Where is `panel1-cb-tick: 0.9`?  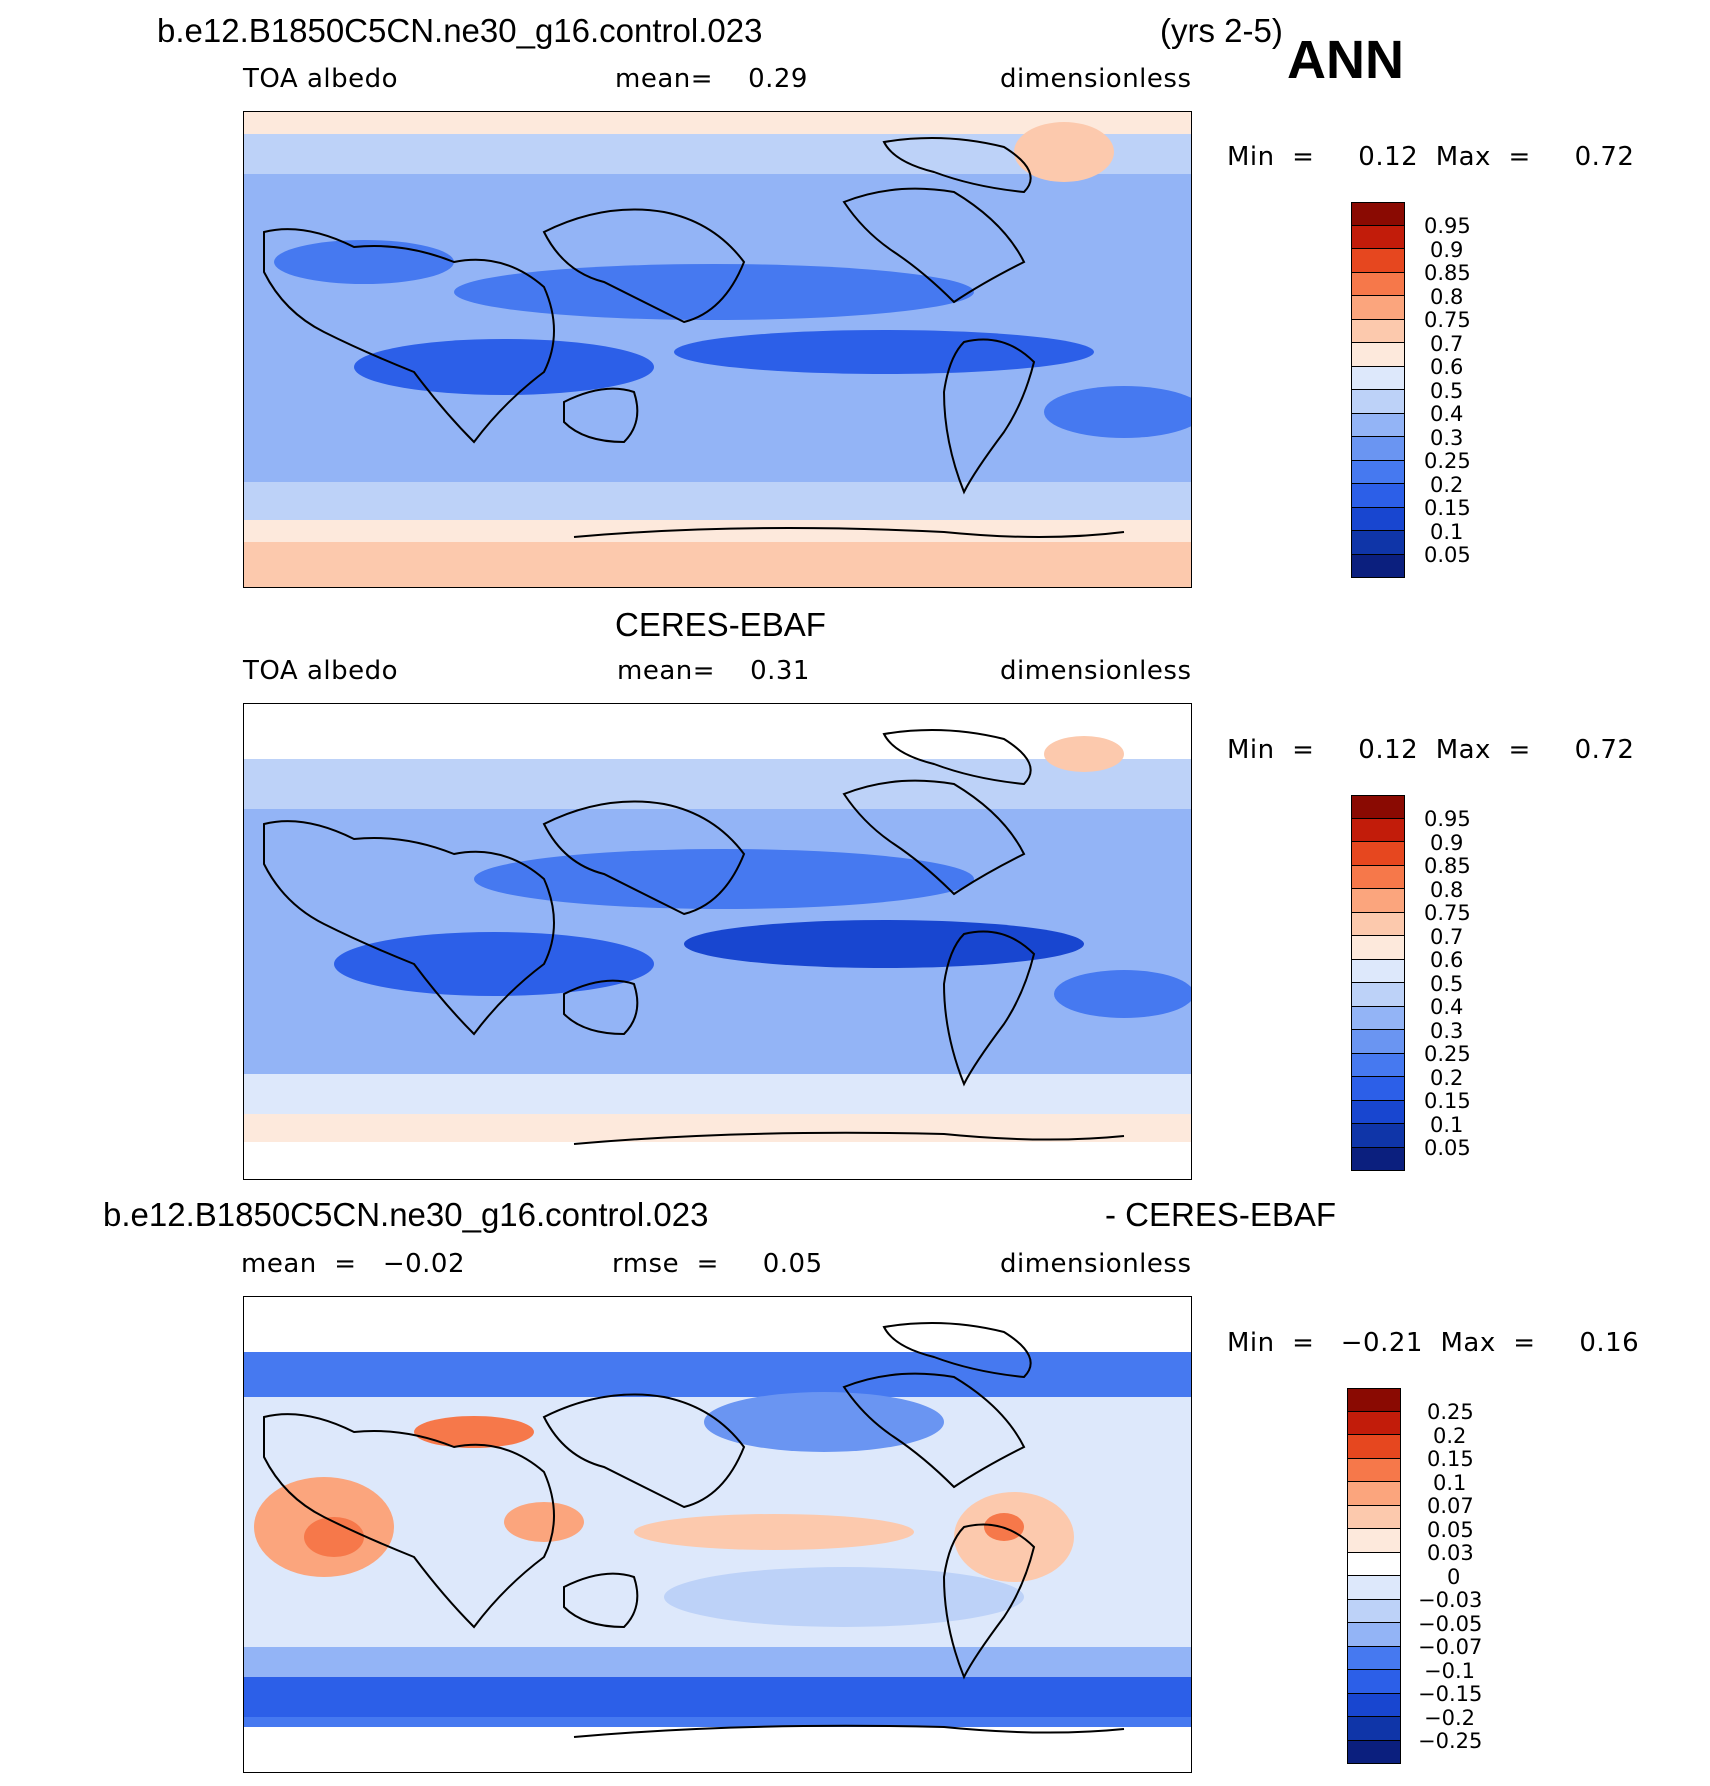
panel1-cb-tick: 0.9 is located at coordinates (1447, 250).